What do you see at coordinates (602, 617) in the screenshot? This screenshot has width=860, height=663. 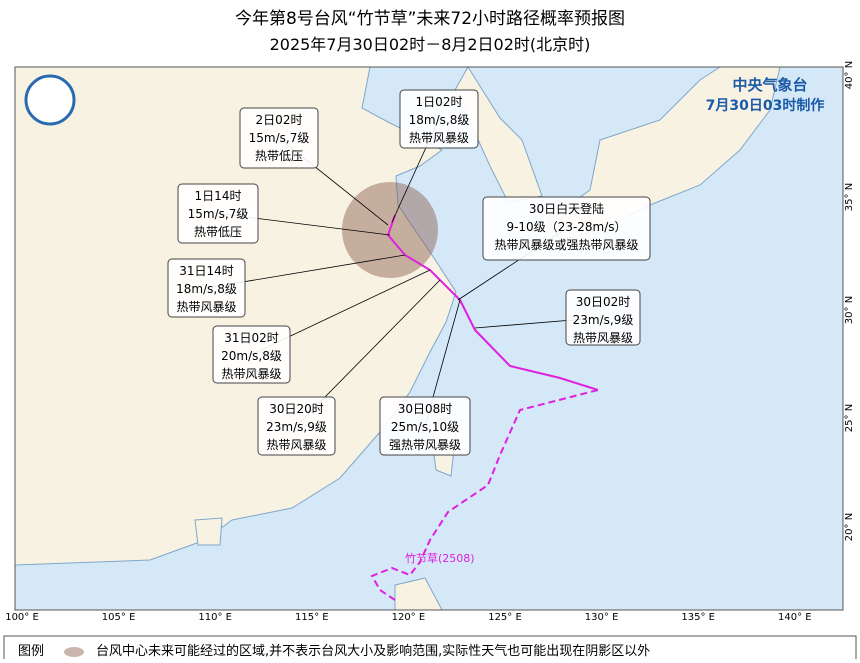 I see `lon-label: 130° E` at bounding box center [602, 617].